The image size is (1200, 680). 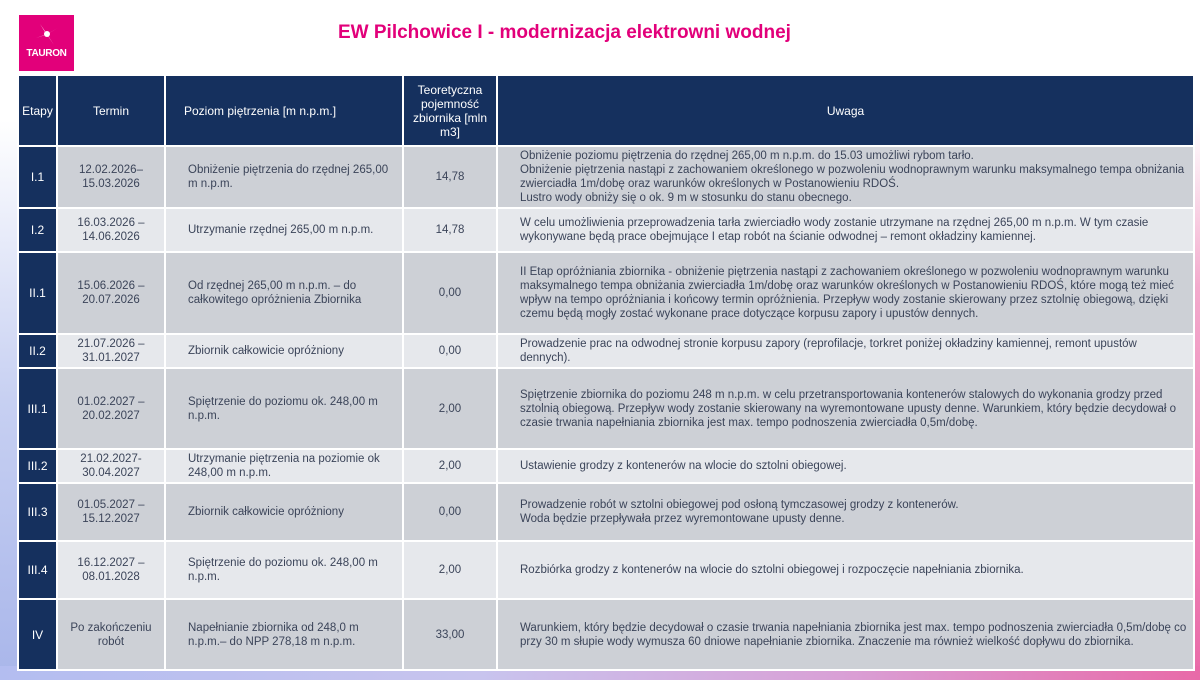 What do you see at coordinates (450, 110) in the screenshot?
I see `header-pojemnosc: Teoretyczna pojemność zbiornika [mln m3]` at bounding box center [450, 110].